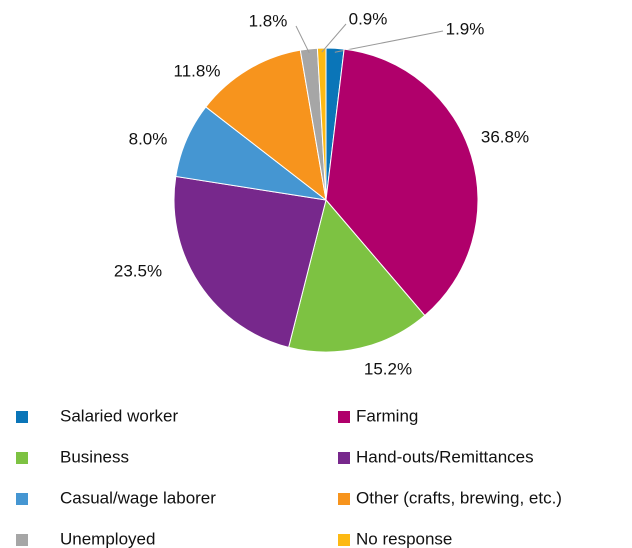  What do you see at coordinates (459, 497) in the screenshot?
I see `legend-label: Other (crafts, brewing, etc.)` at bounding box center [459, 497].